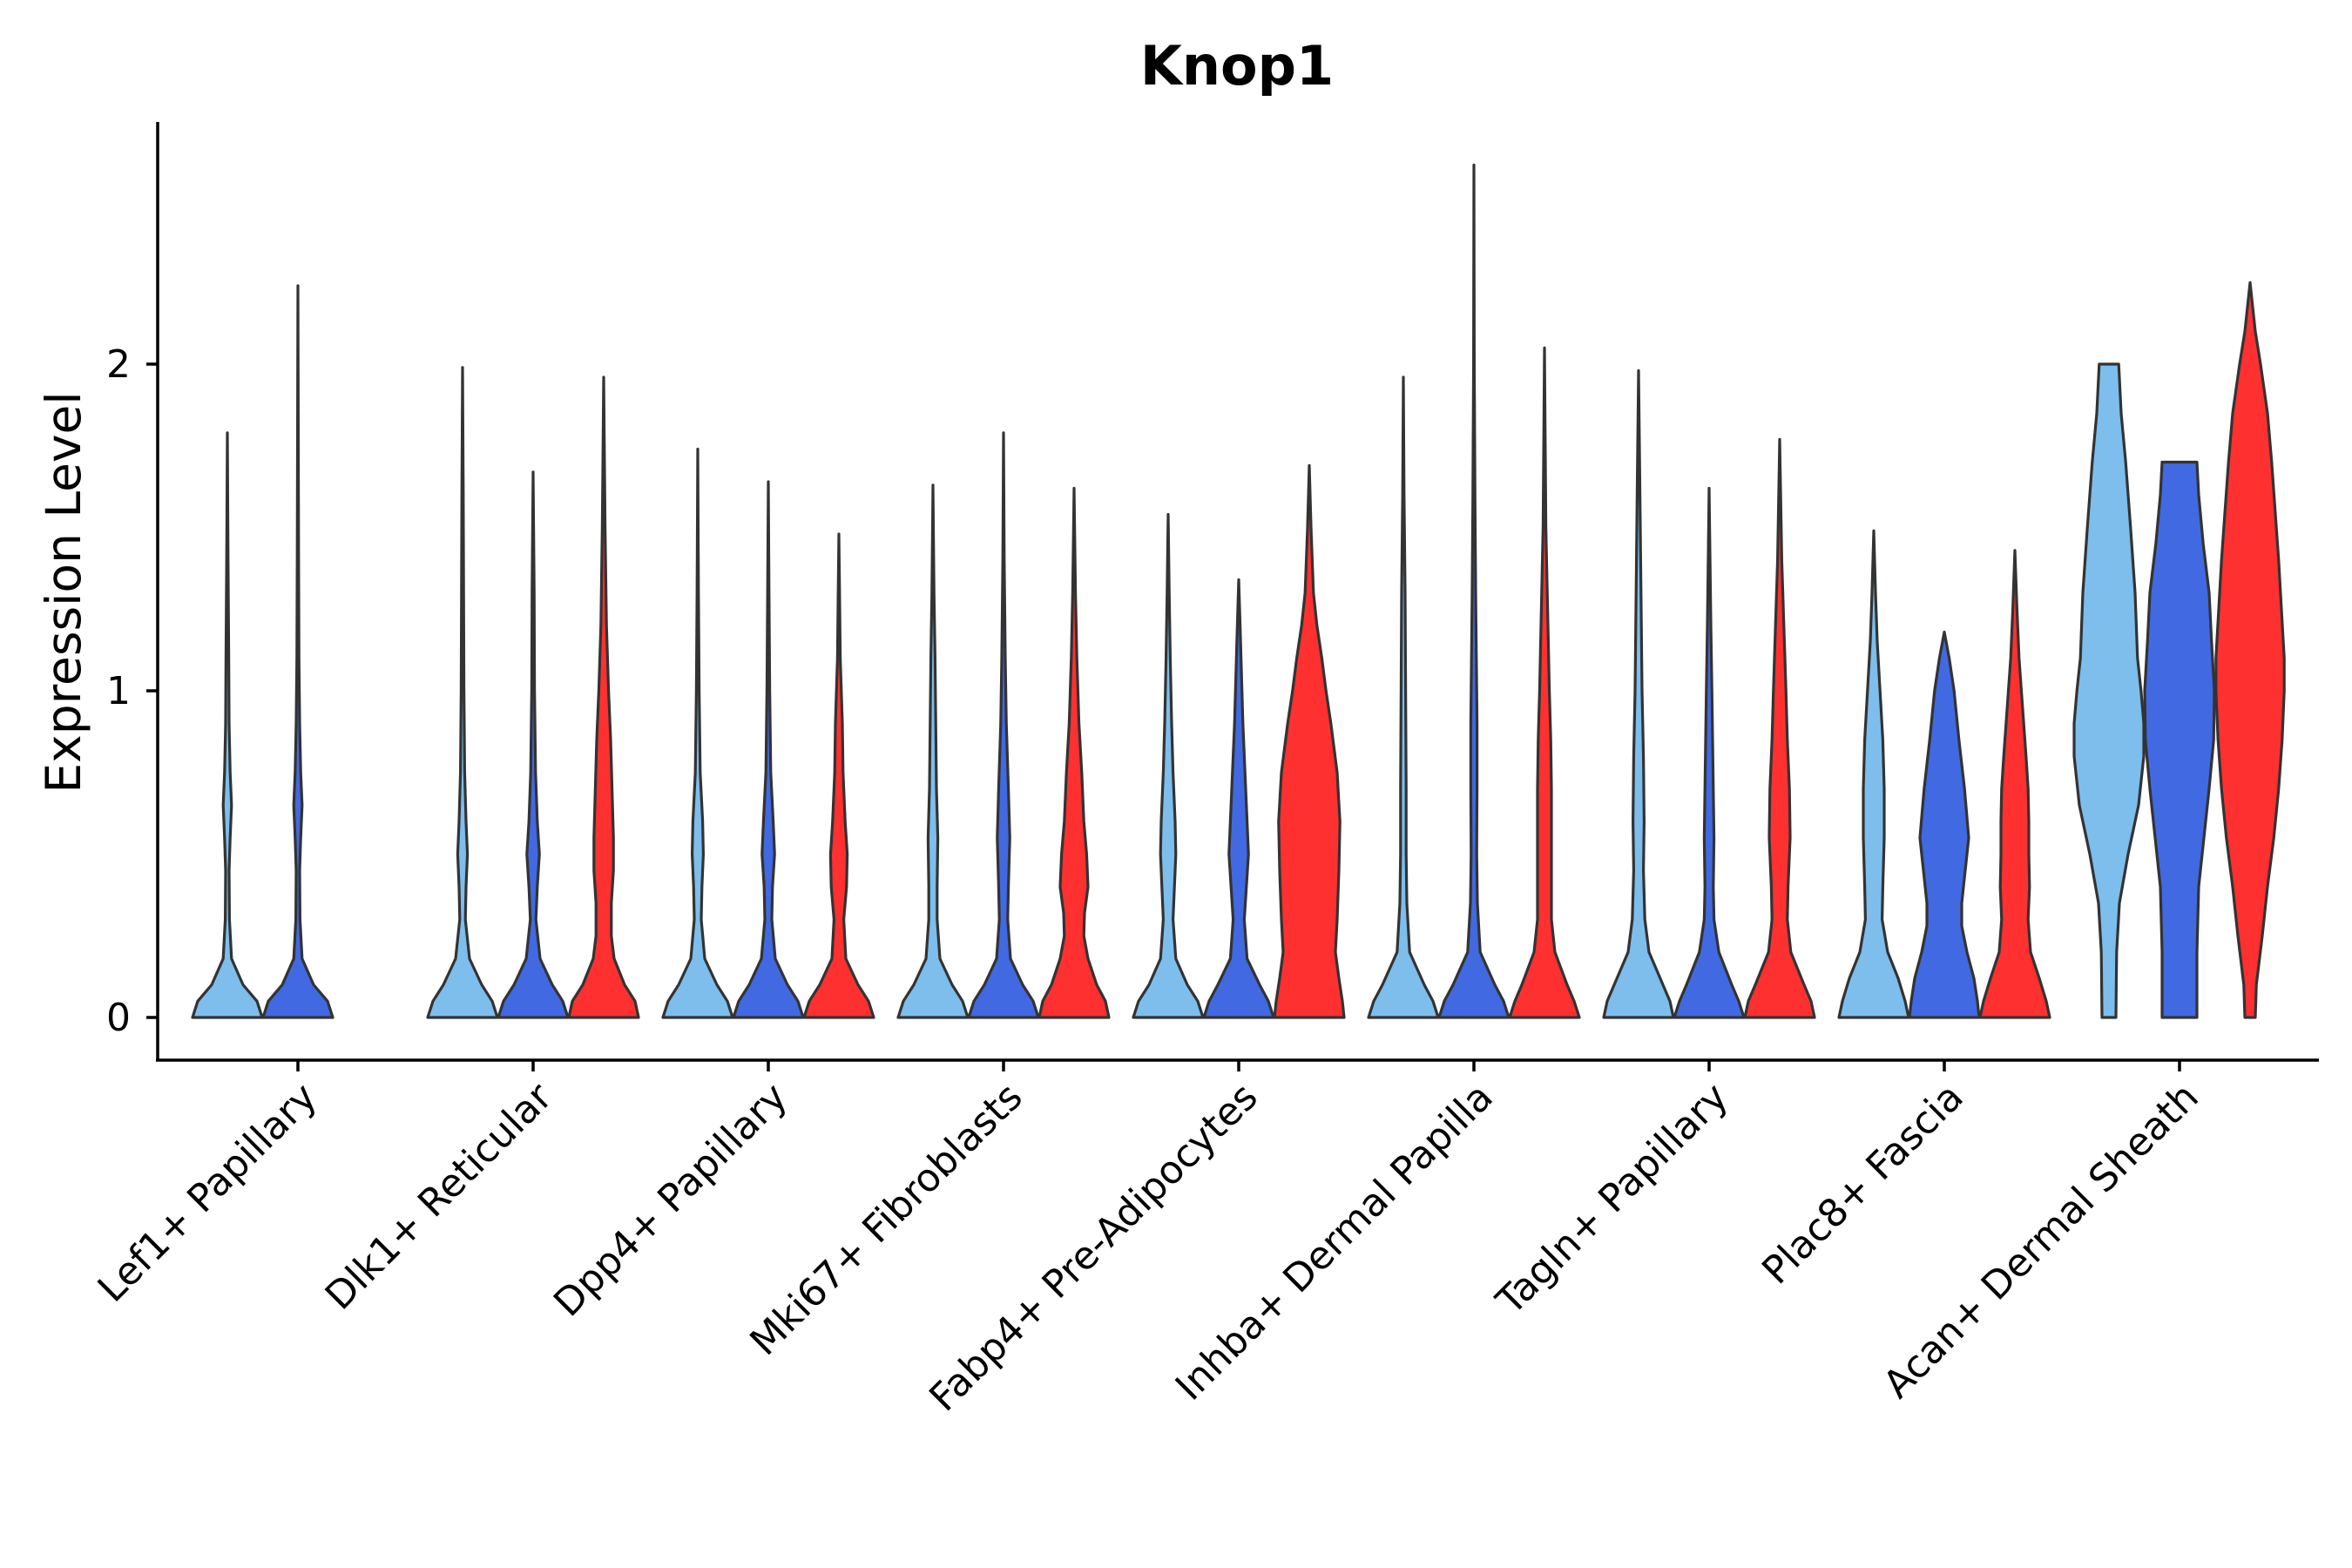 The width and height of the screenshot is (2352, 1568). What do you see at coordinates (119, 691) in the screenshot?
I see `y-tick-label: 1` at bounding box center [119, 691].